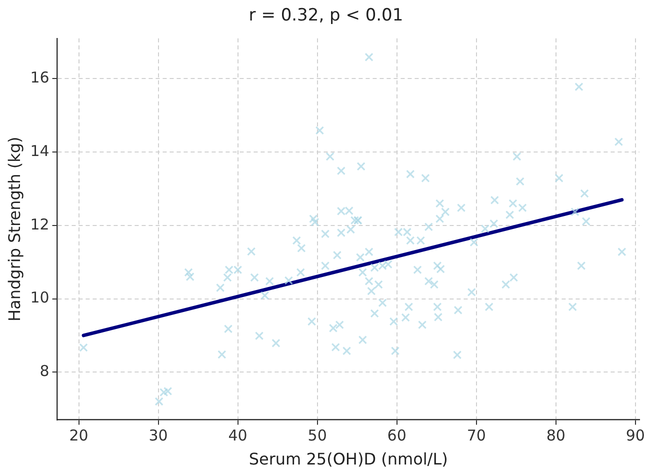 The height and width of the screenshot is (474, 648). I want to click on x-tick-label: 50, so click(317, 435).